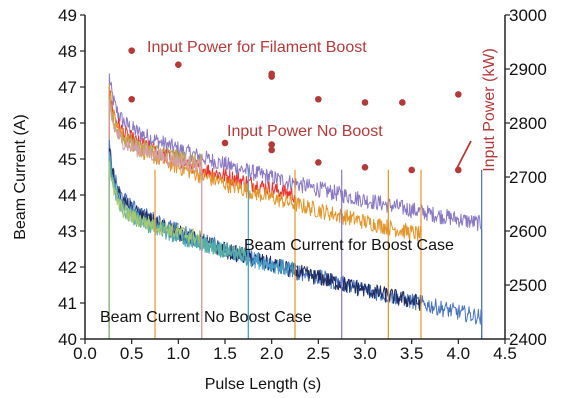 The image size is (564, 398). I want to click on y-tick-label-7: 47, so click(67, 87).